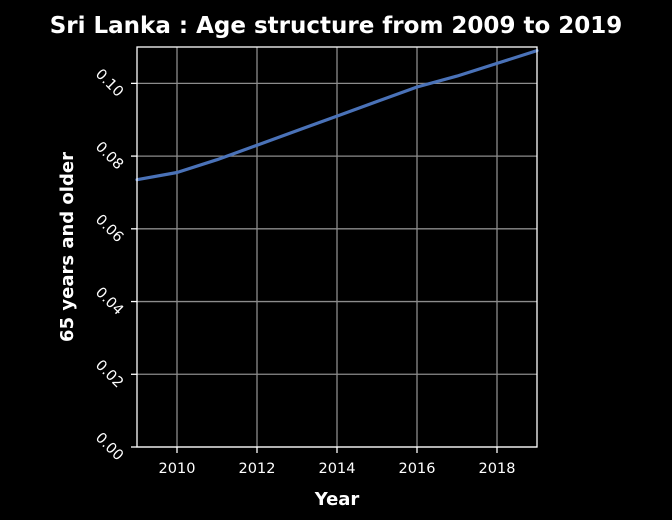  What do you see at coordinates (257, 469) in the screenshot?
I see `x-tick-label: 2012` at bounding box center [257, 469].